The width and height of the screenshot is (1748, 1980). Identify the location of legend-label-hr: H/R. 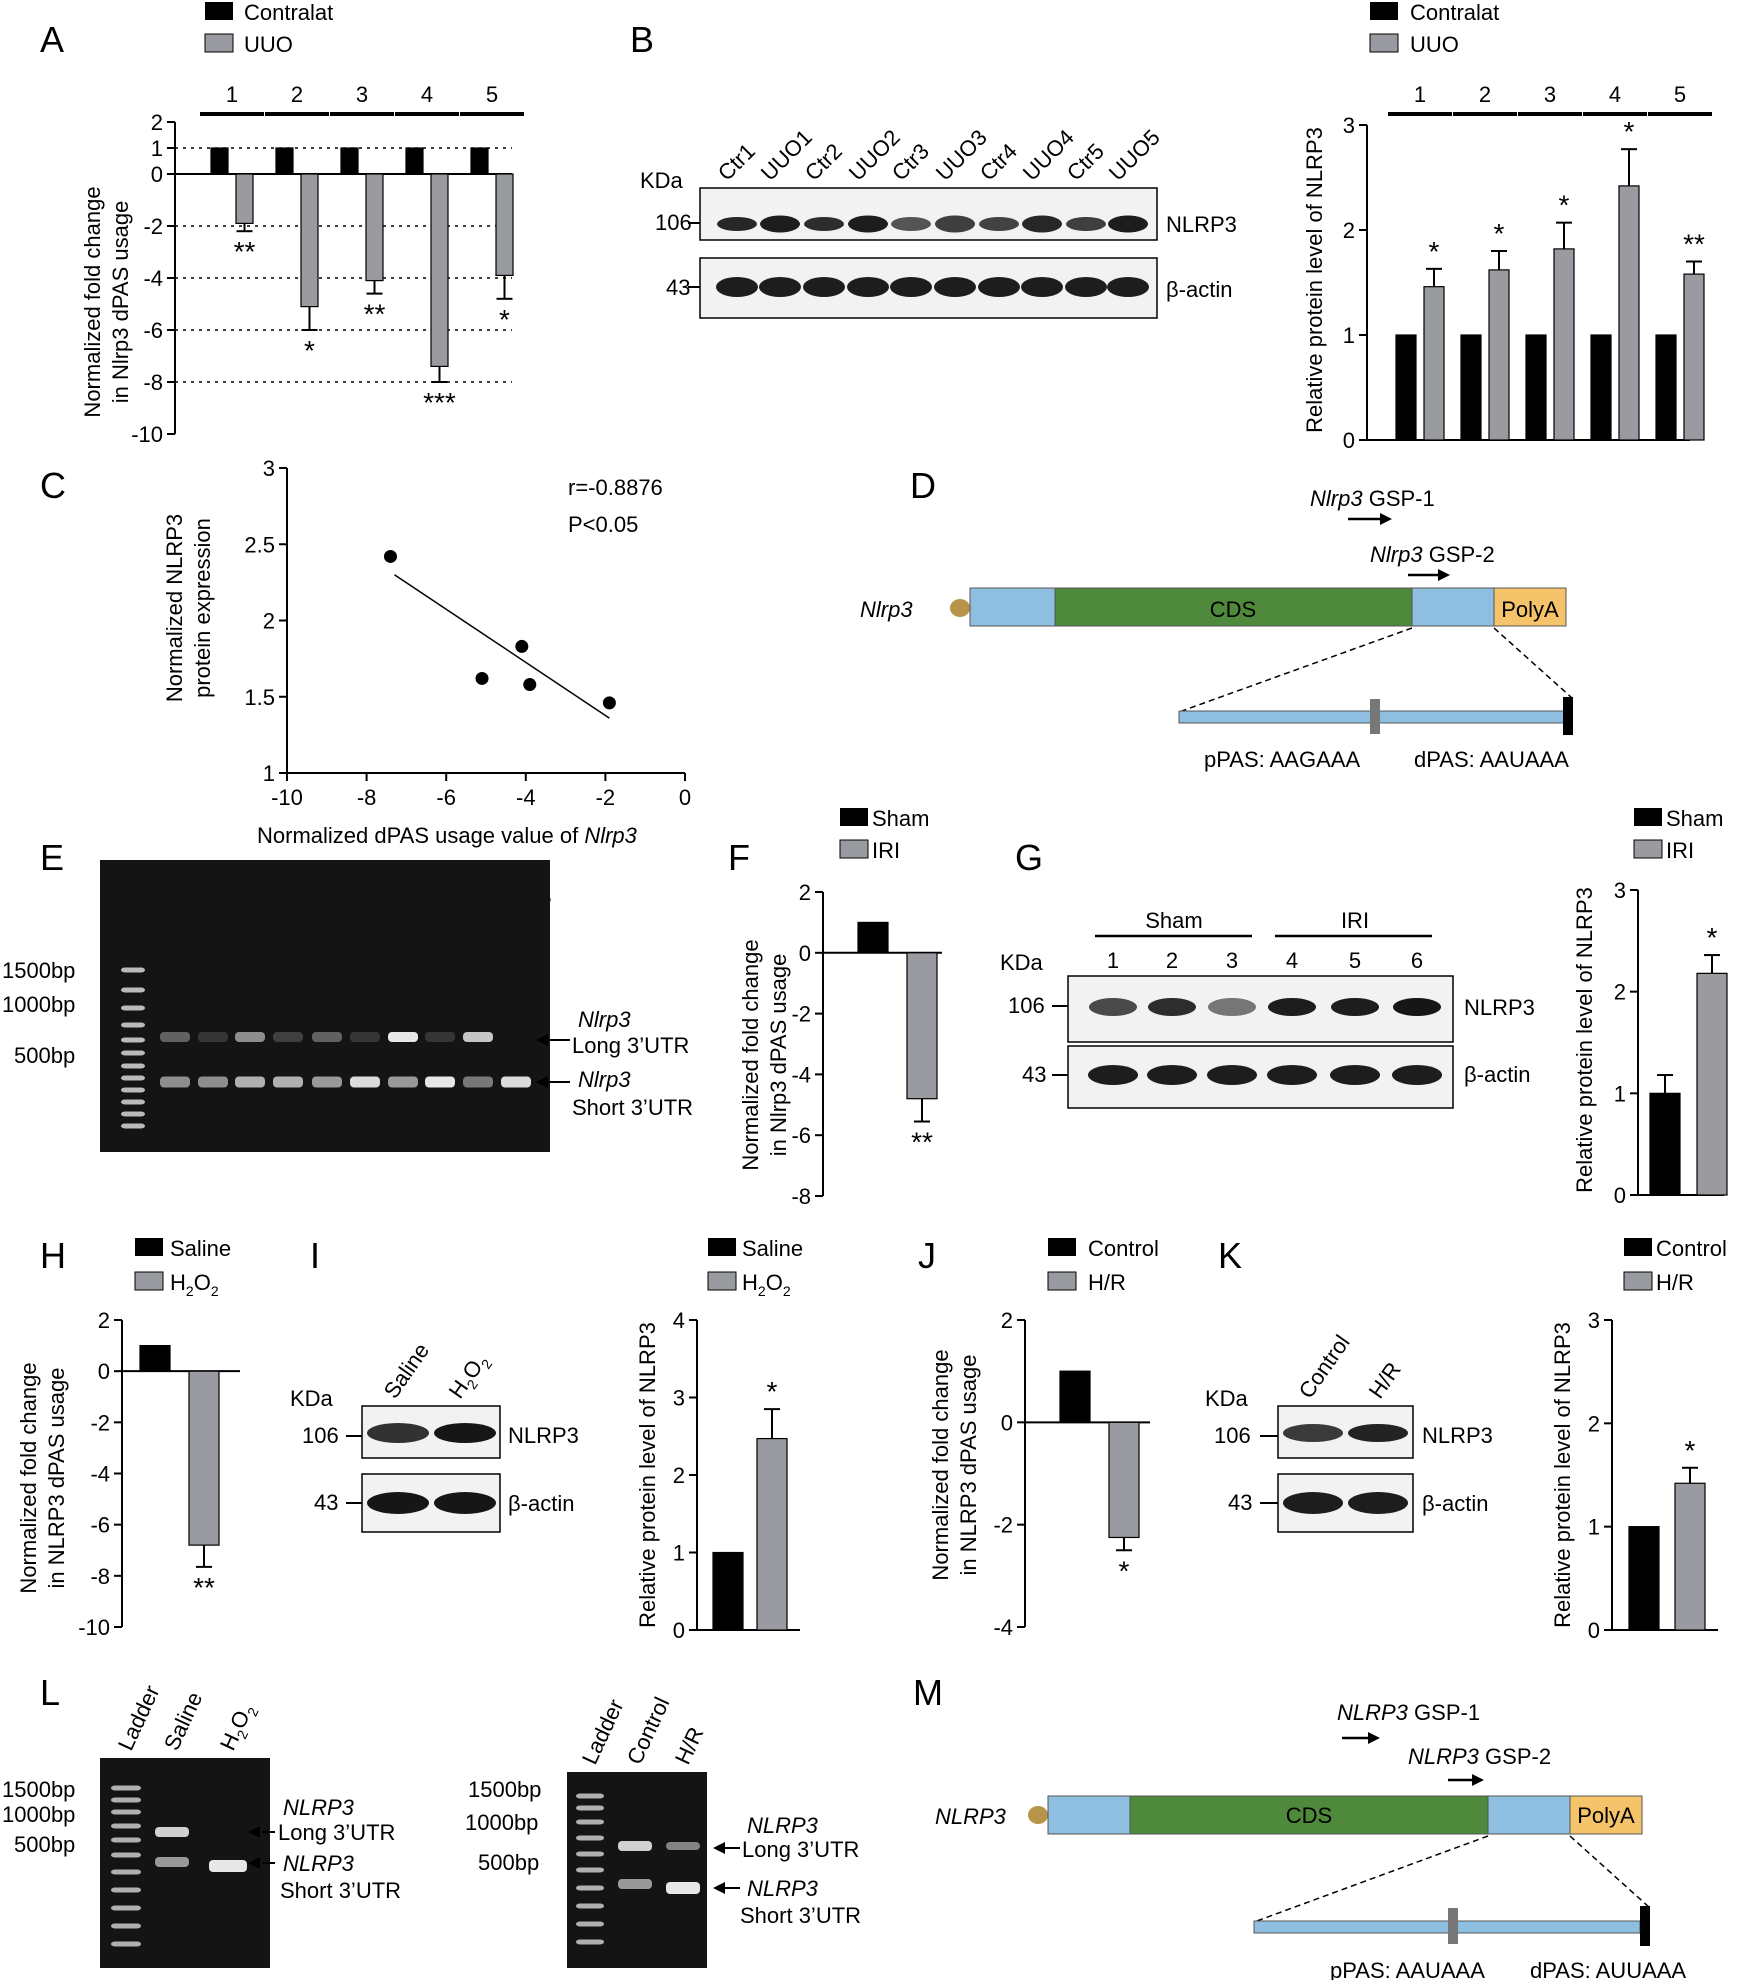
(1675, 1282).